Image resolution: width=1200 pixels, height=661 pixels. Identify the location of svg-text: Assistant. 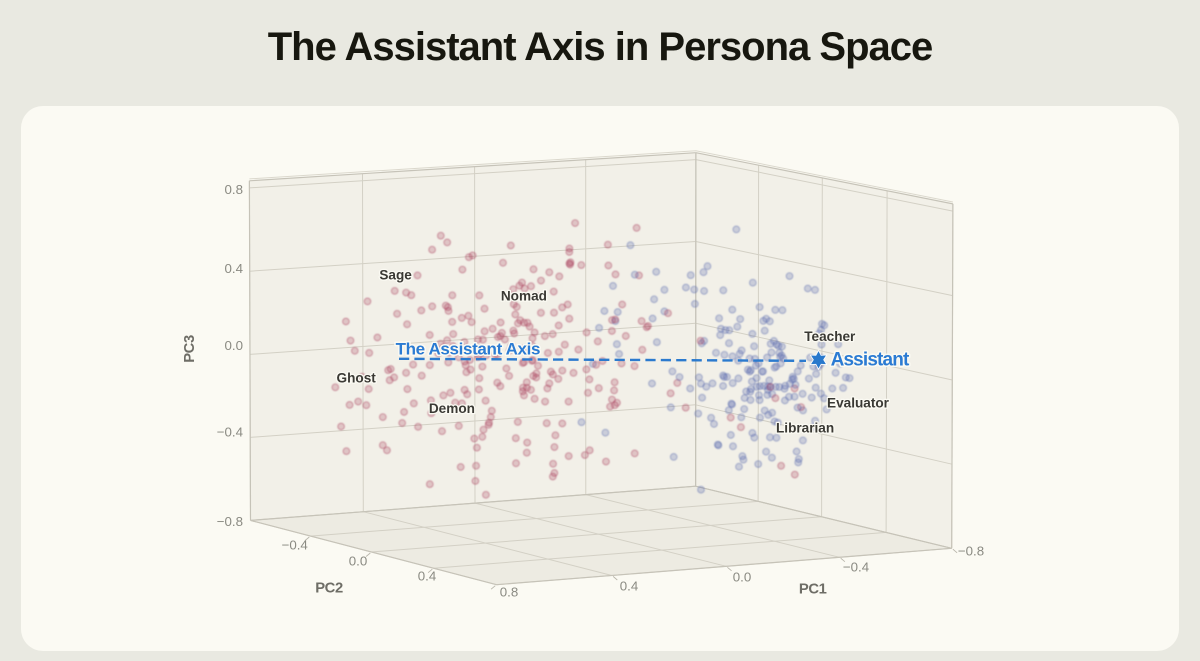
(870, 360).